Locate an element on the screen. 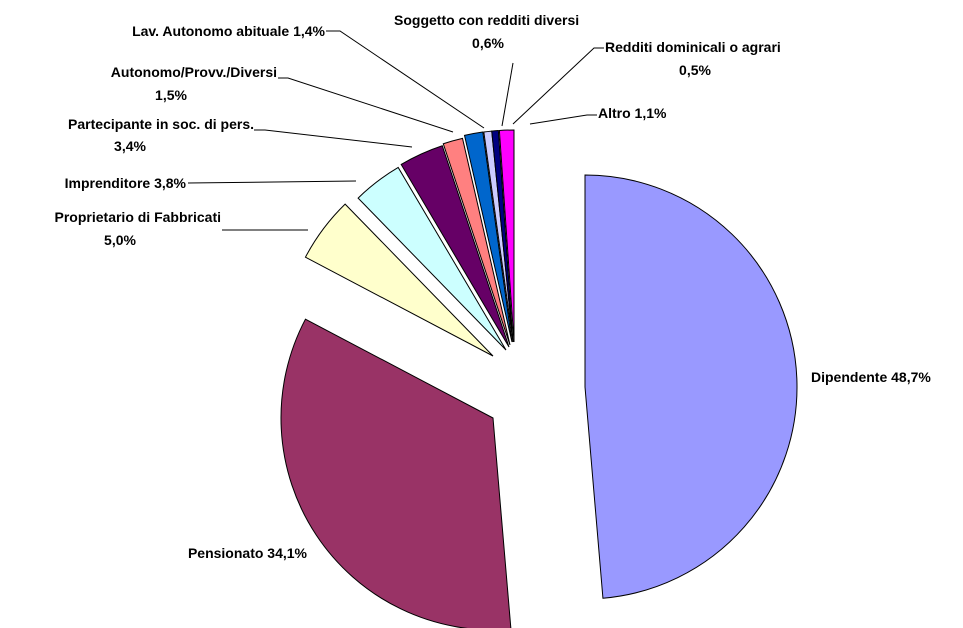 The image size is (963, 628). slice-label-7: Soggetto con redditi diversi is located at coordinates (486, 20).